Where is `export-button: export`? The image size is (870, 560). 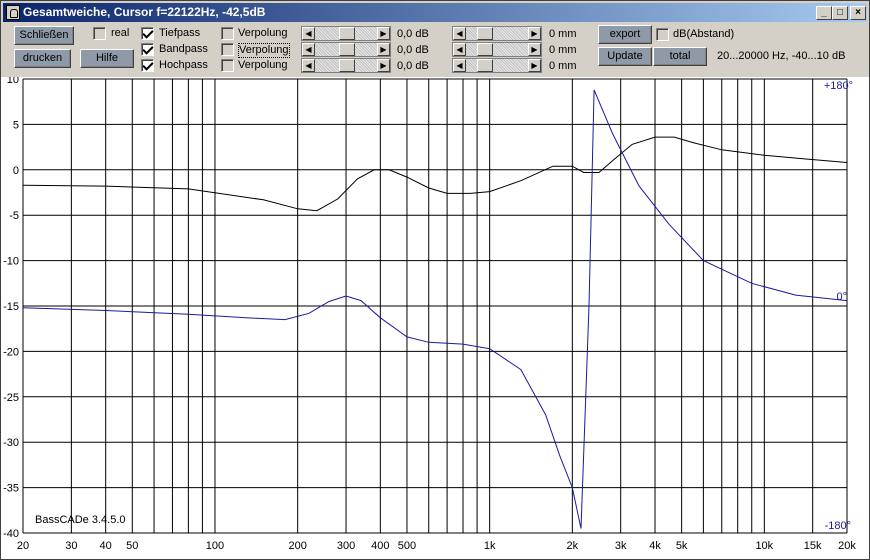 export-button: export is located at coordinates (625, 34).